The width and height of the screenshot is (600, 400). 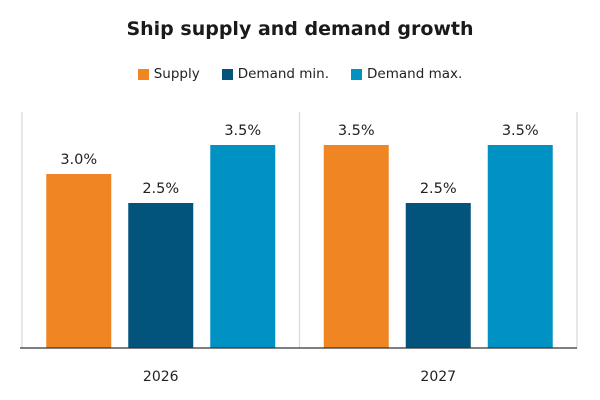 What do you see at coordinates (357, 74) in the screenshot?
I see `legend-swatch-demand-max` at bounding box center [357, 74].